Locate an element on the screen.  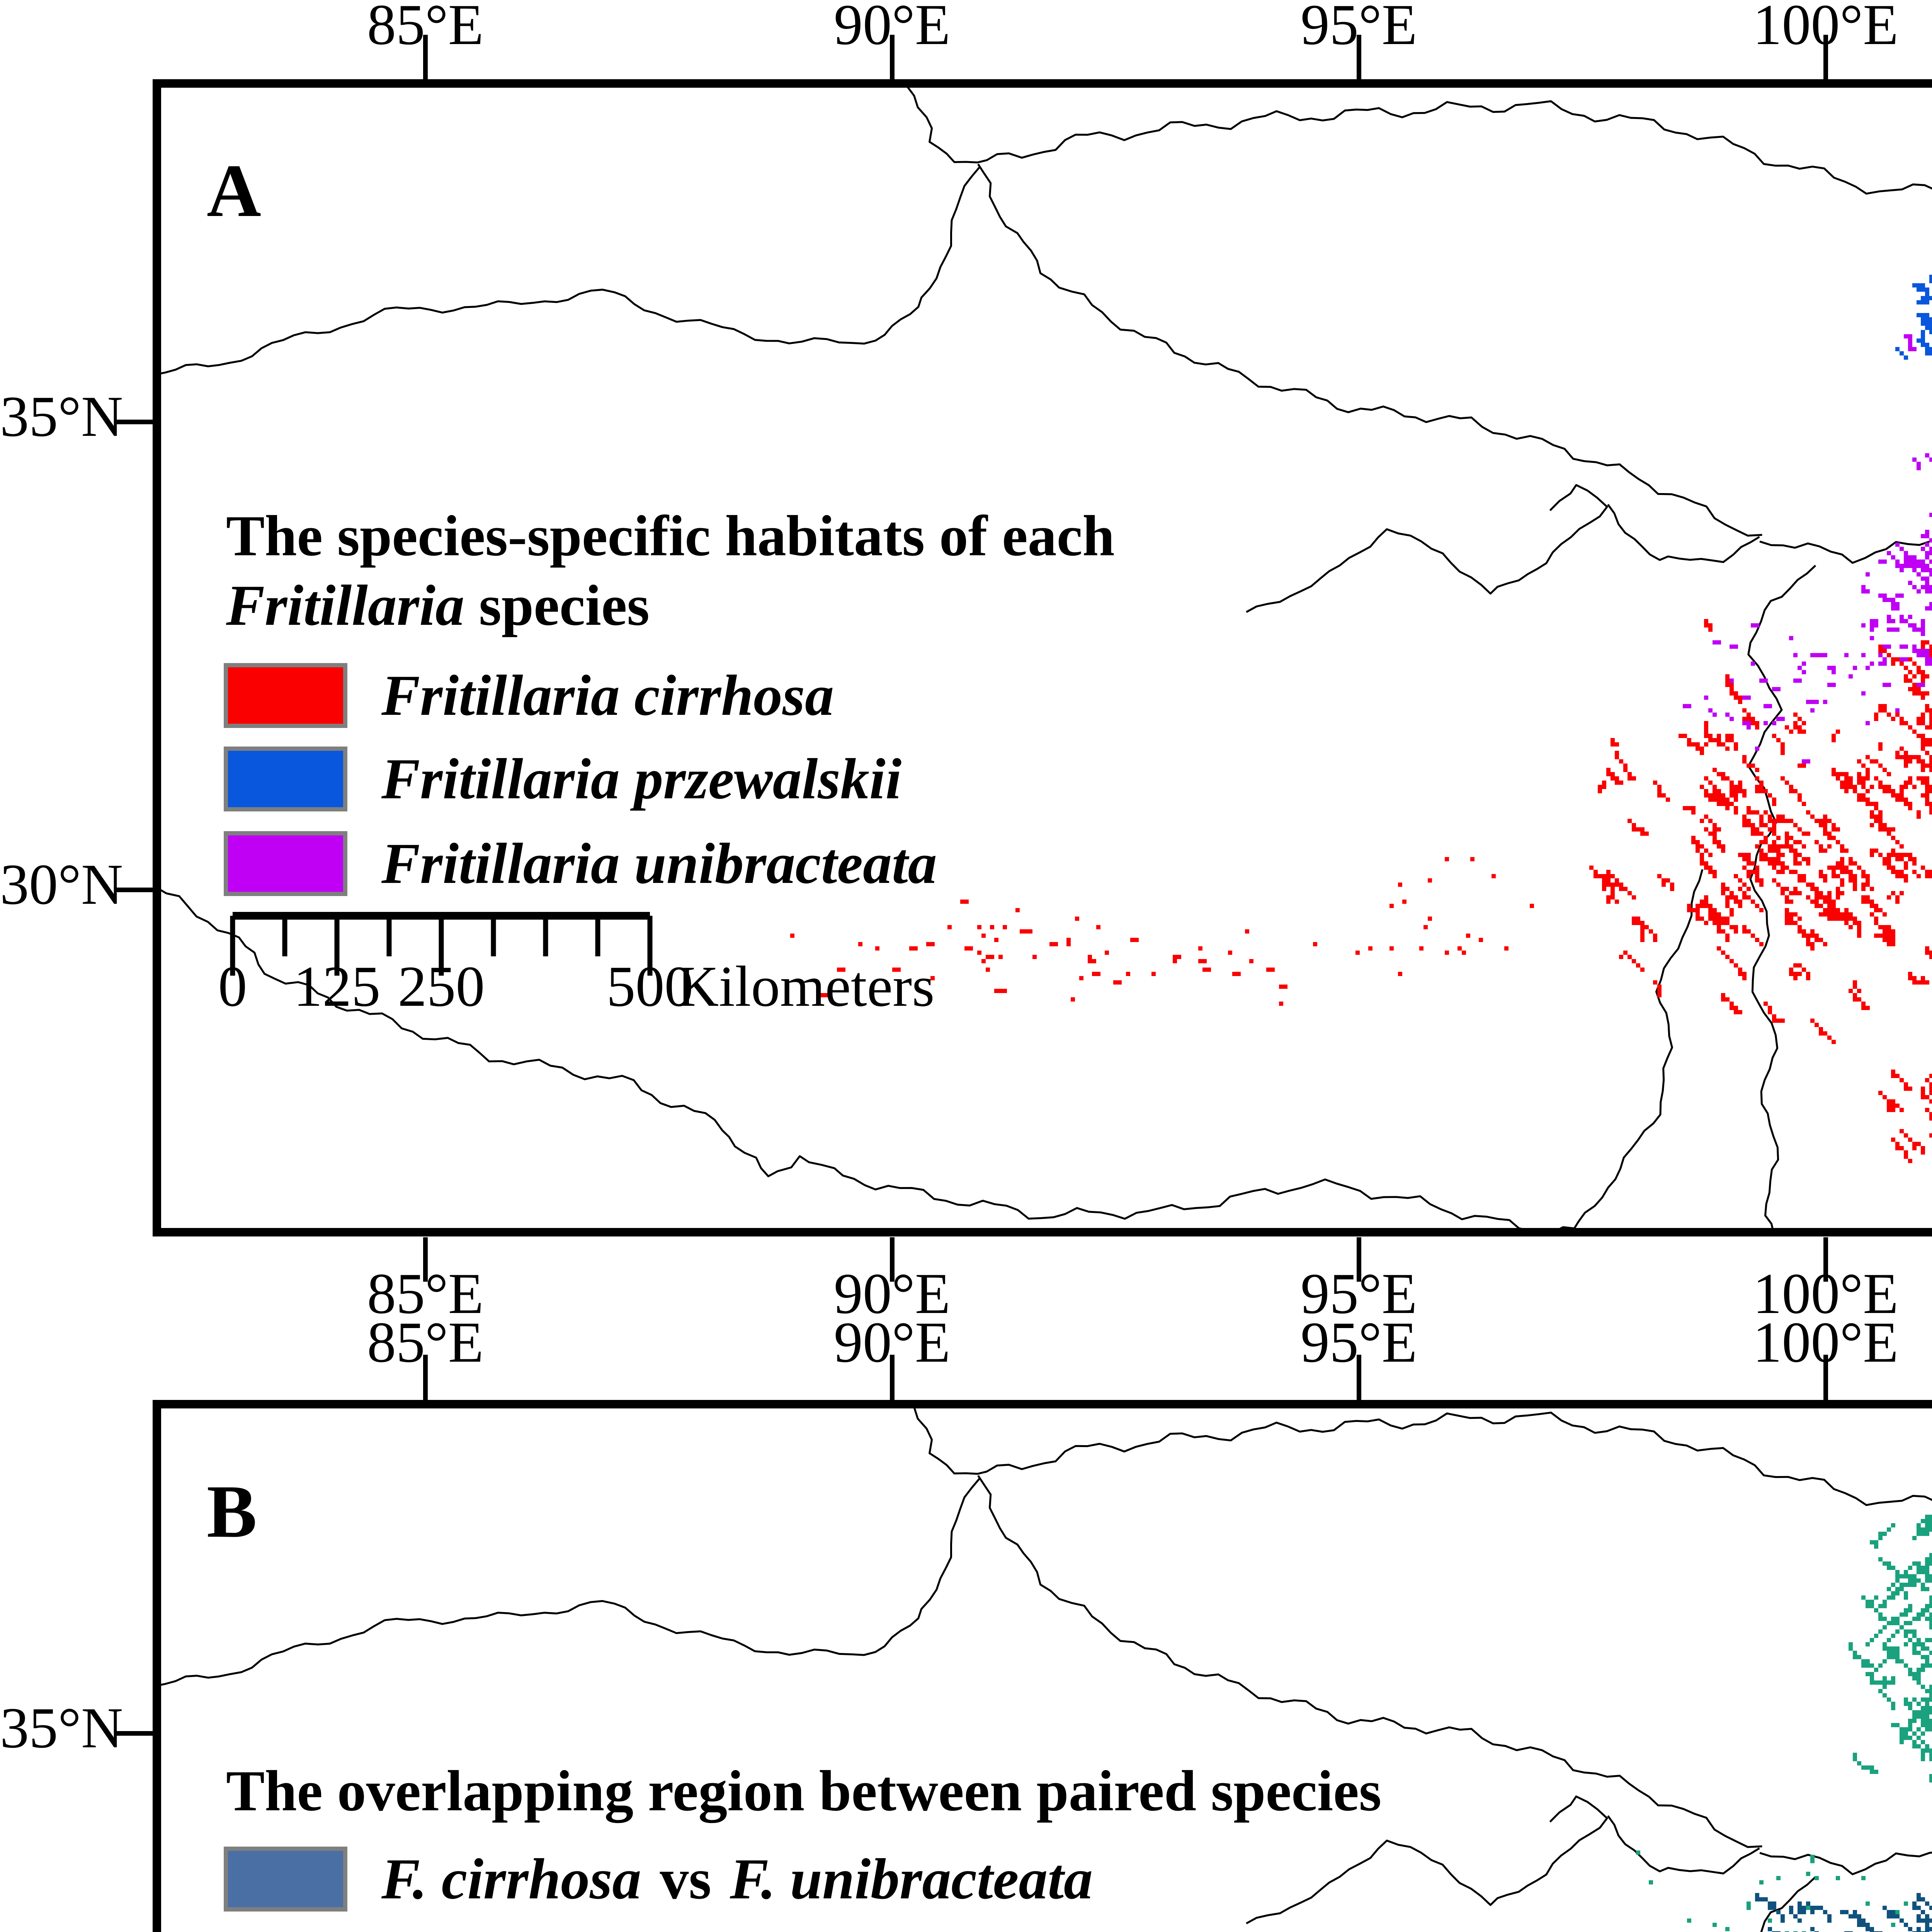
axis-label-latitude: 30°N is located at coordinates (62, 885).